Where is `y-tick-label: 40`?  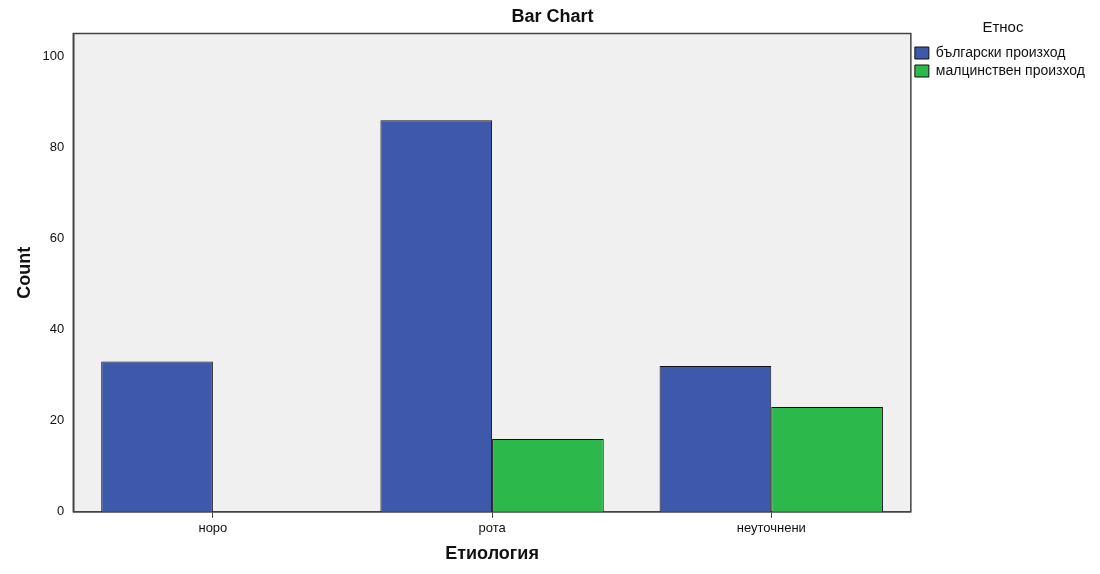
y-tick-label: 40 is located at coordinates (57, 329).